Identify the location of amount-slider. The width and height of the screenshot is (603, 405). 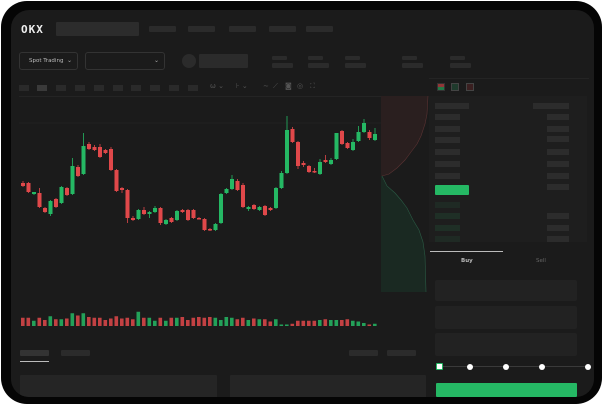
(514, 366).